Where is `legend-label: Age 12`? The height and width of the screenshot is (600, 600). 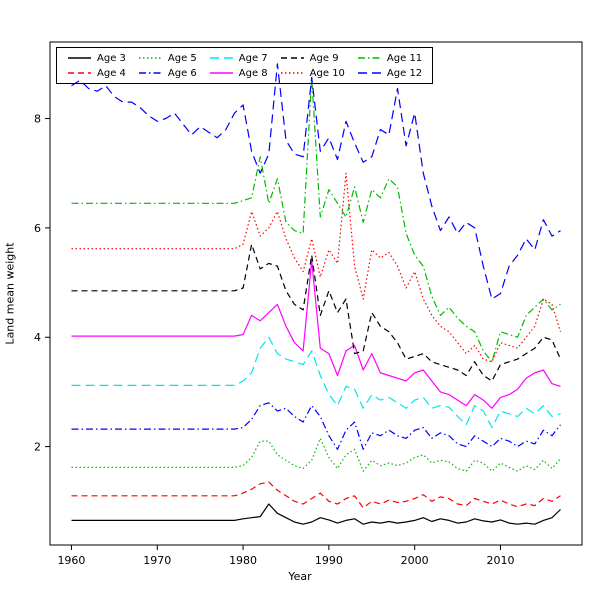 legend-label: Age 12 is located at coordinates (404, 73).